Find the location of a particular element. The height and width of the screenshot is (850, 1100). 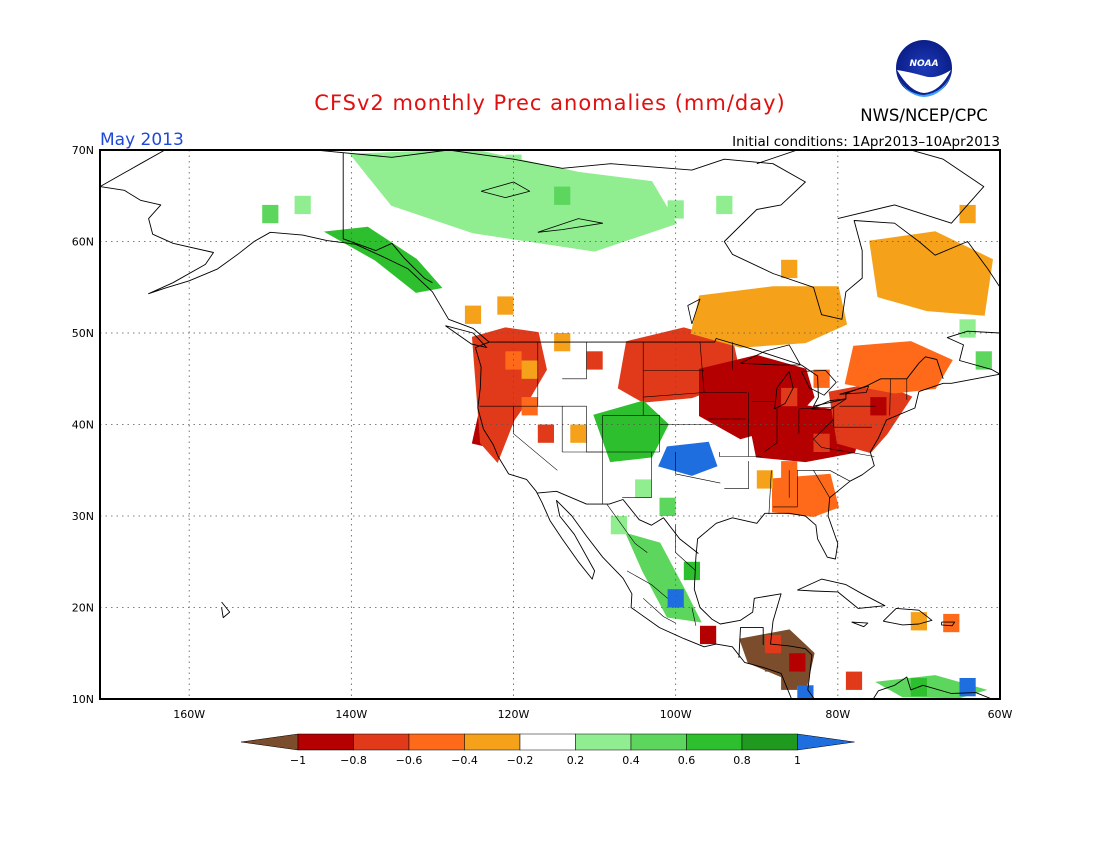

coastline-hudson-bay-islands is located at coordinates (911, 187).